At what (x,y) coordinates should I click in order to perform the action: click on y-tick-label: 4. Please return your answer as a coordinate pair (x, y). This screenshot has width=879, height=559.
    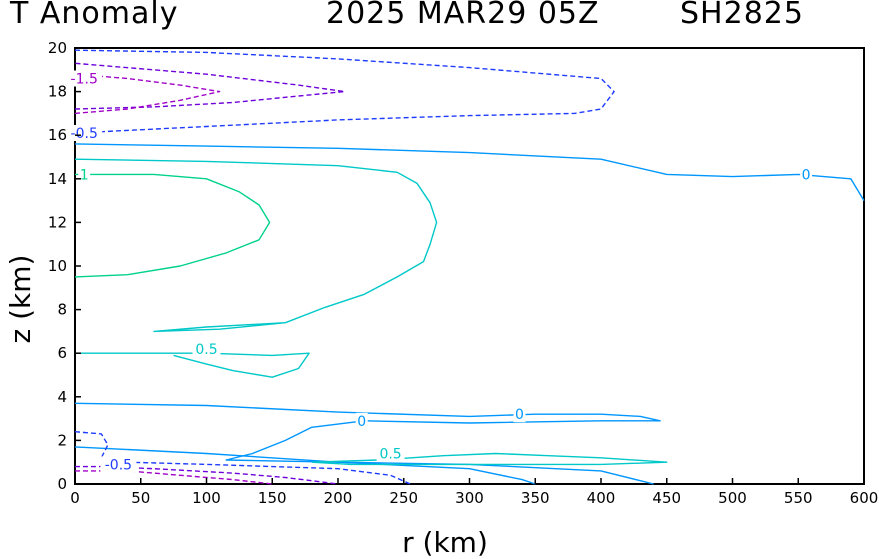
    Looking at the image, I should click on (62, 397).